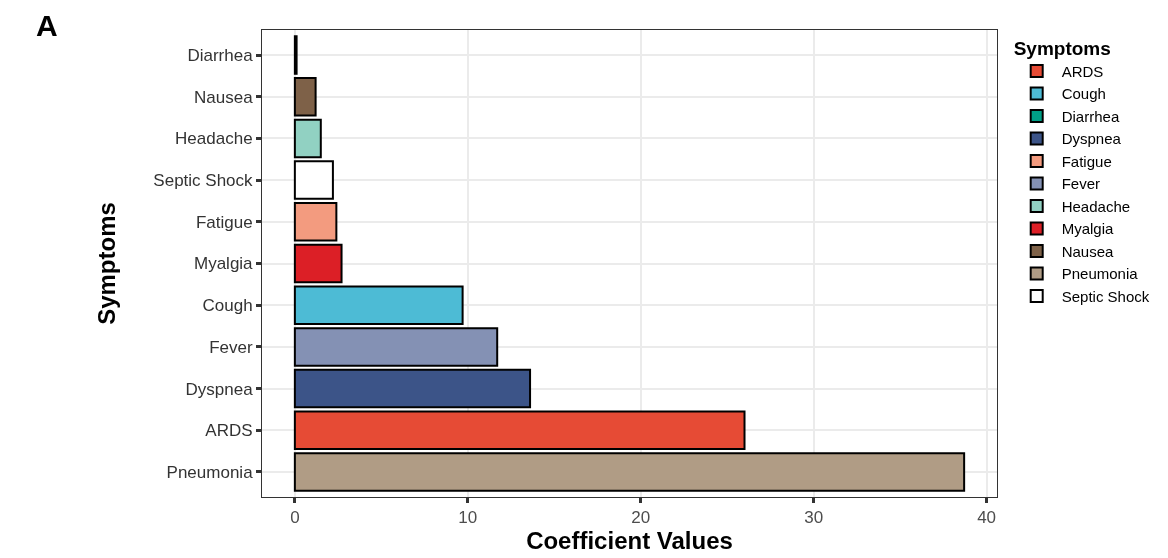 The height and width of the screenshot is (558, 1168). Describe the element at coordinates (224, 222) in the screenshot. I see `y-tick-label: Fatigue` at that location.